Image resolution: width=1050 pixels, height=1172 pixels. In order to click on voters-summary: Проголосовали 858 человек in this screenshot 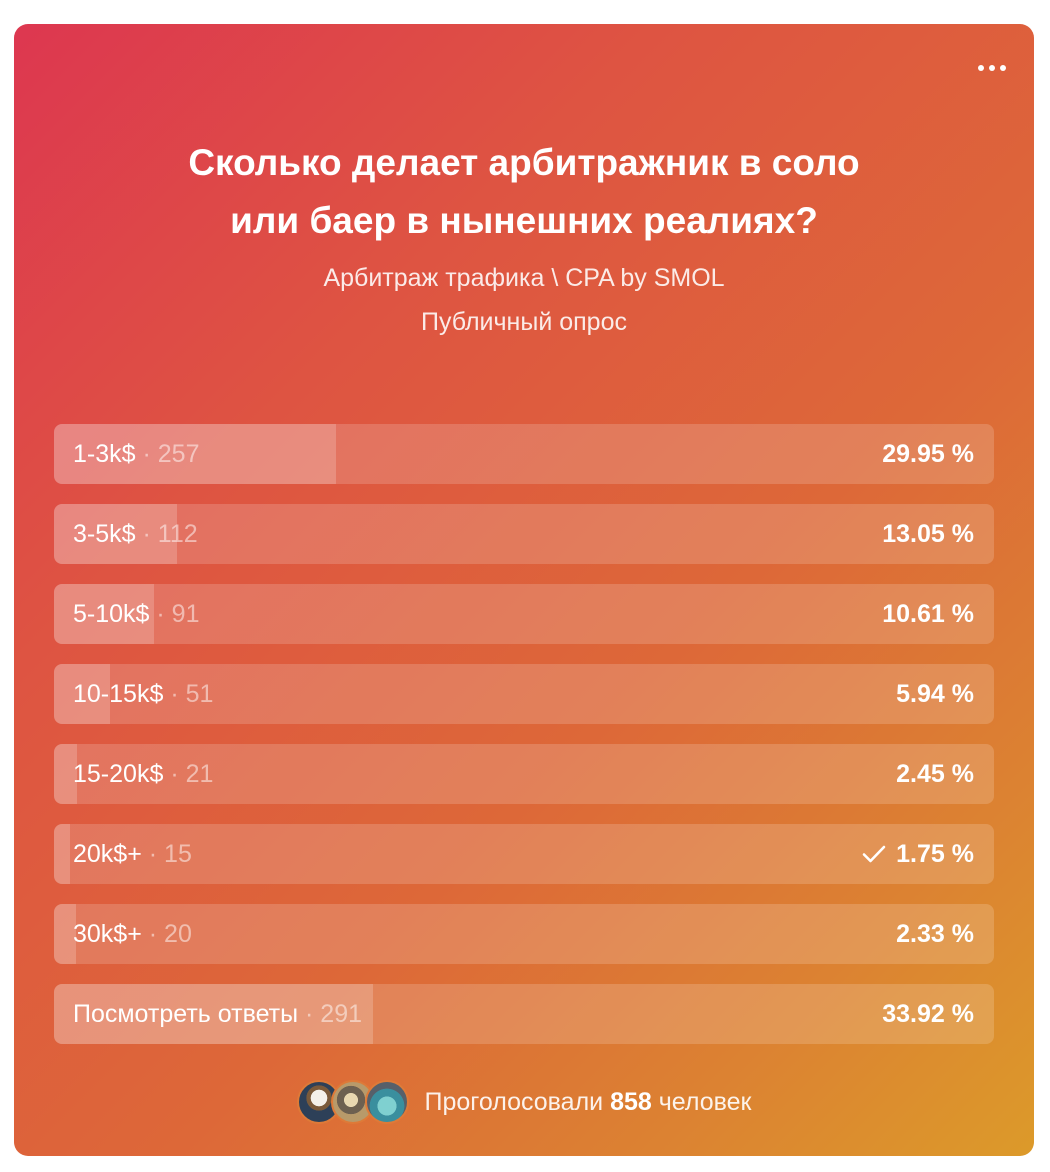, I will do `click(524, 1102)`.